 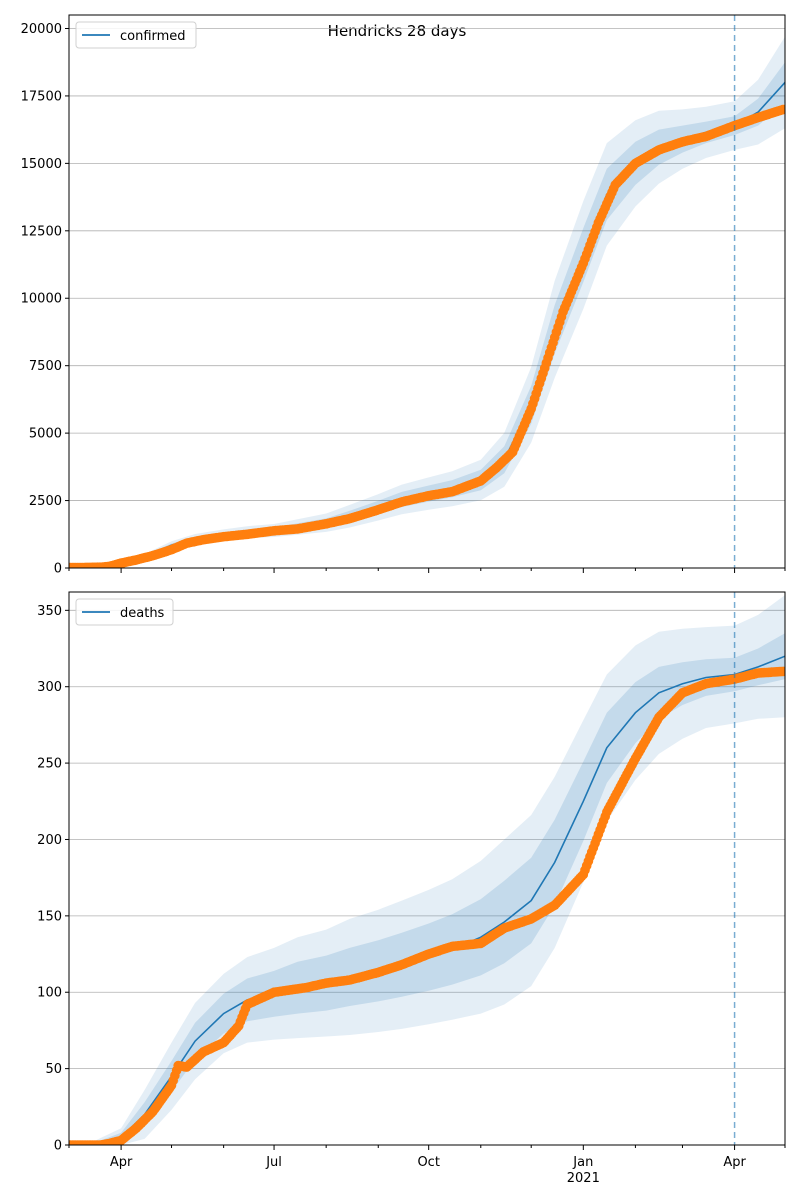 What do you see at coordinates (49, 611) in the screenshot?
I see `y-tick-label: 350` at bounding box center [49, 611].